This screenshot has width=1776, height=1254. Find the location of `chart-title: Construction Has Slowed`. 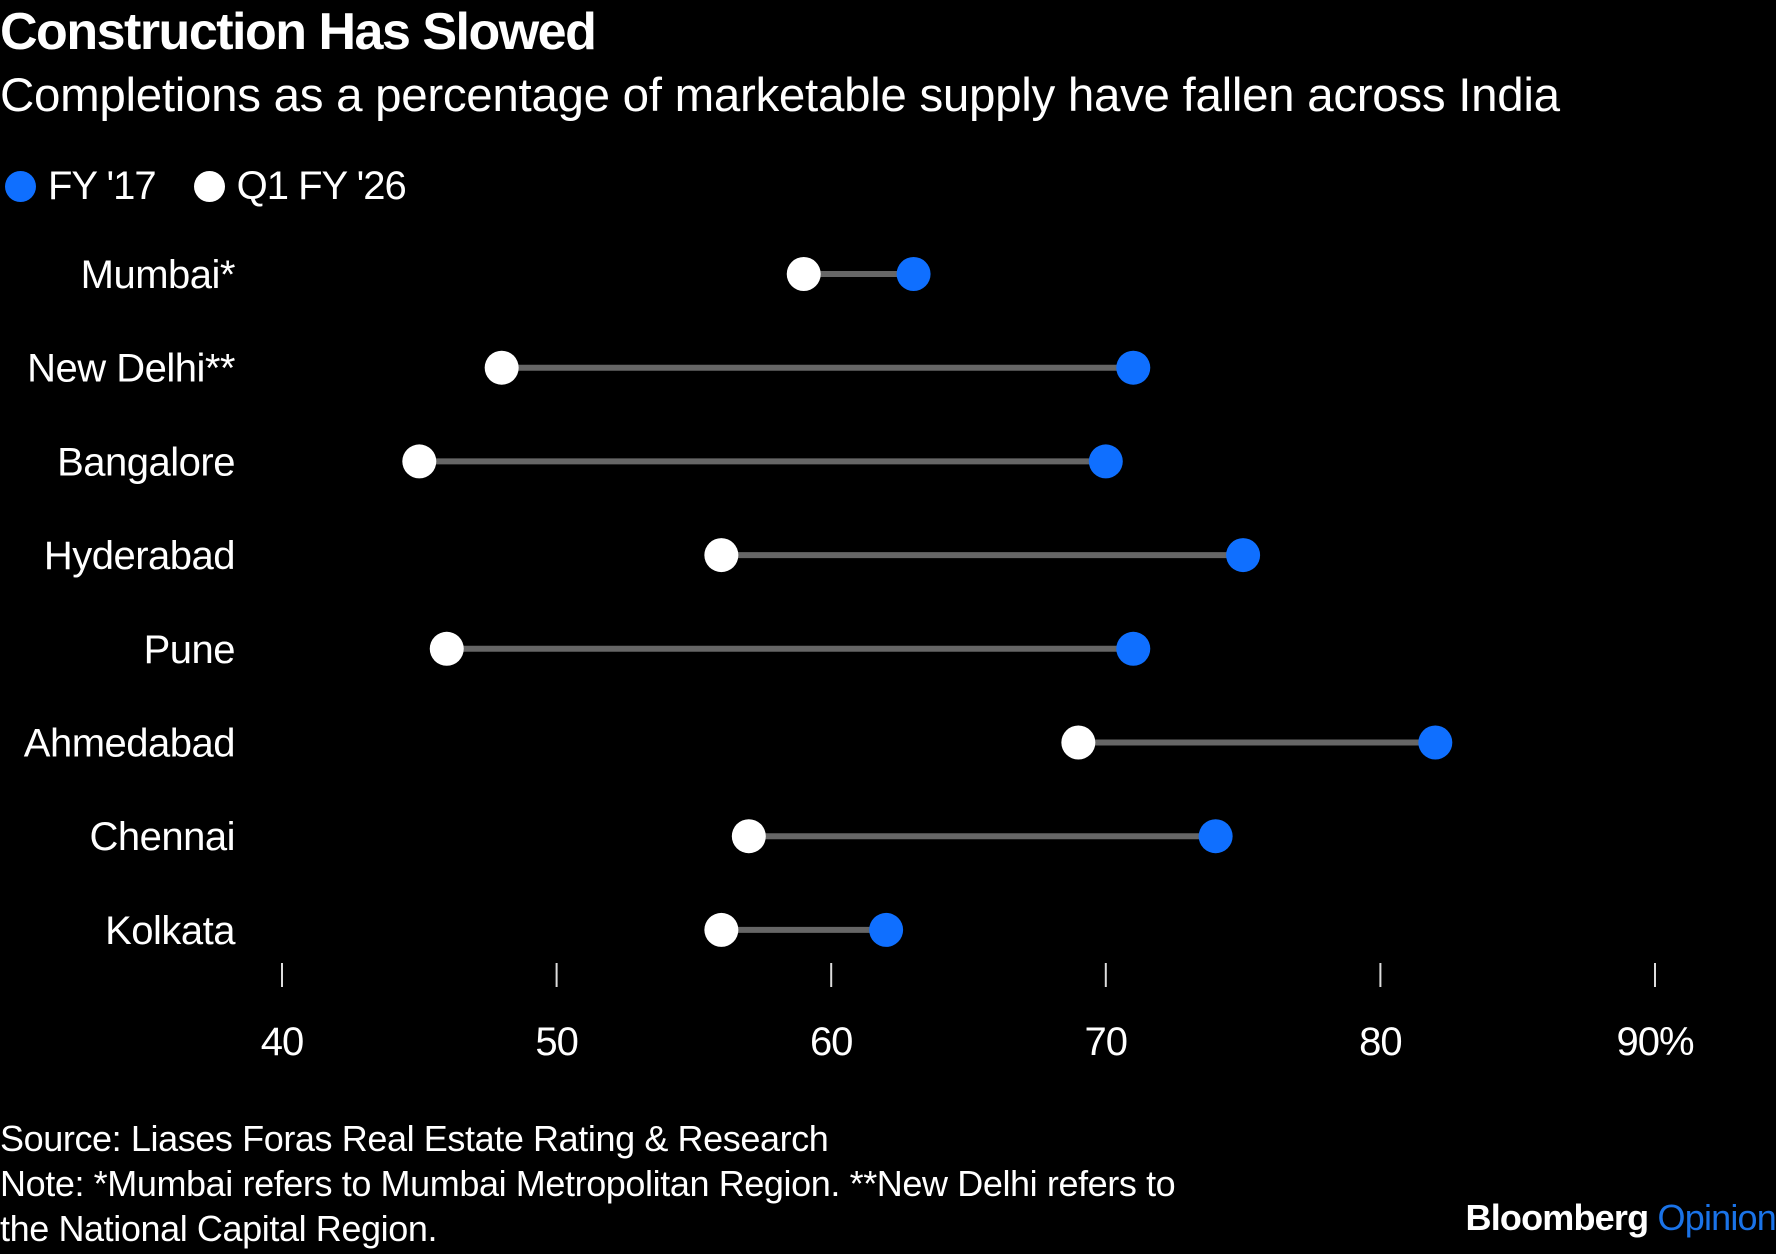

chart-title: Construction Has Slowed is located at coordinates (298, 32).